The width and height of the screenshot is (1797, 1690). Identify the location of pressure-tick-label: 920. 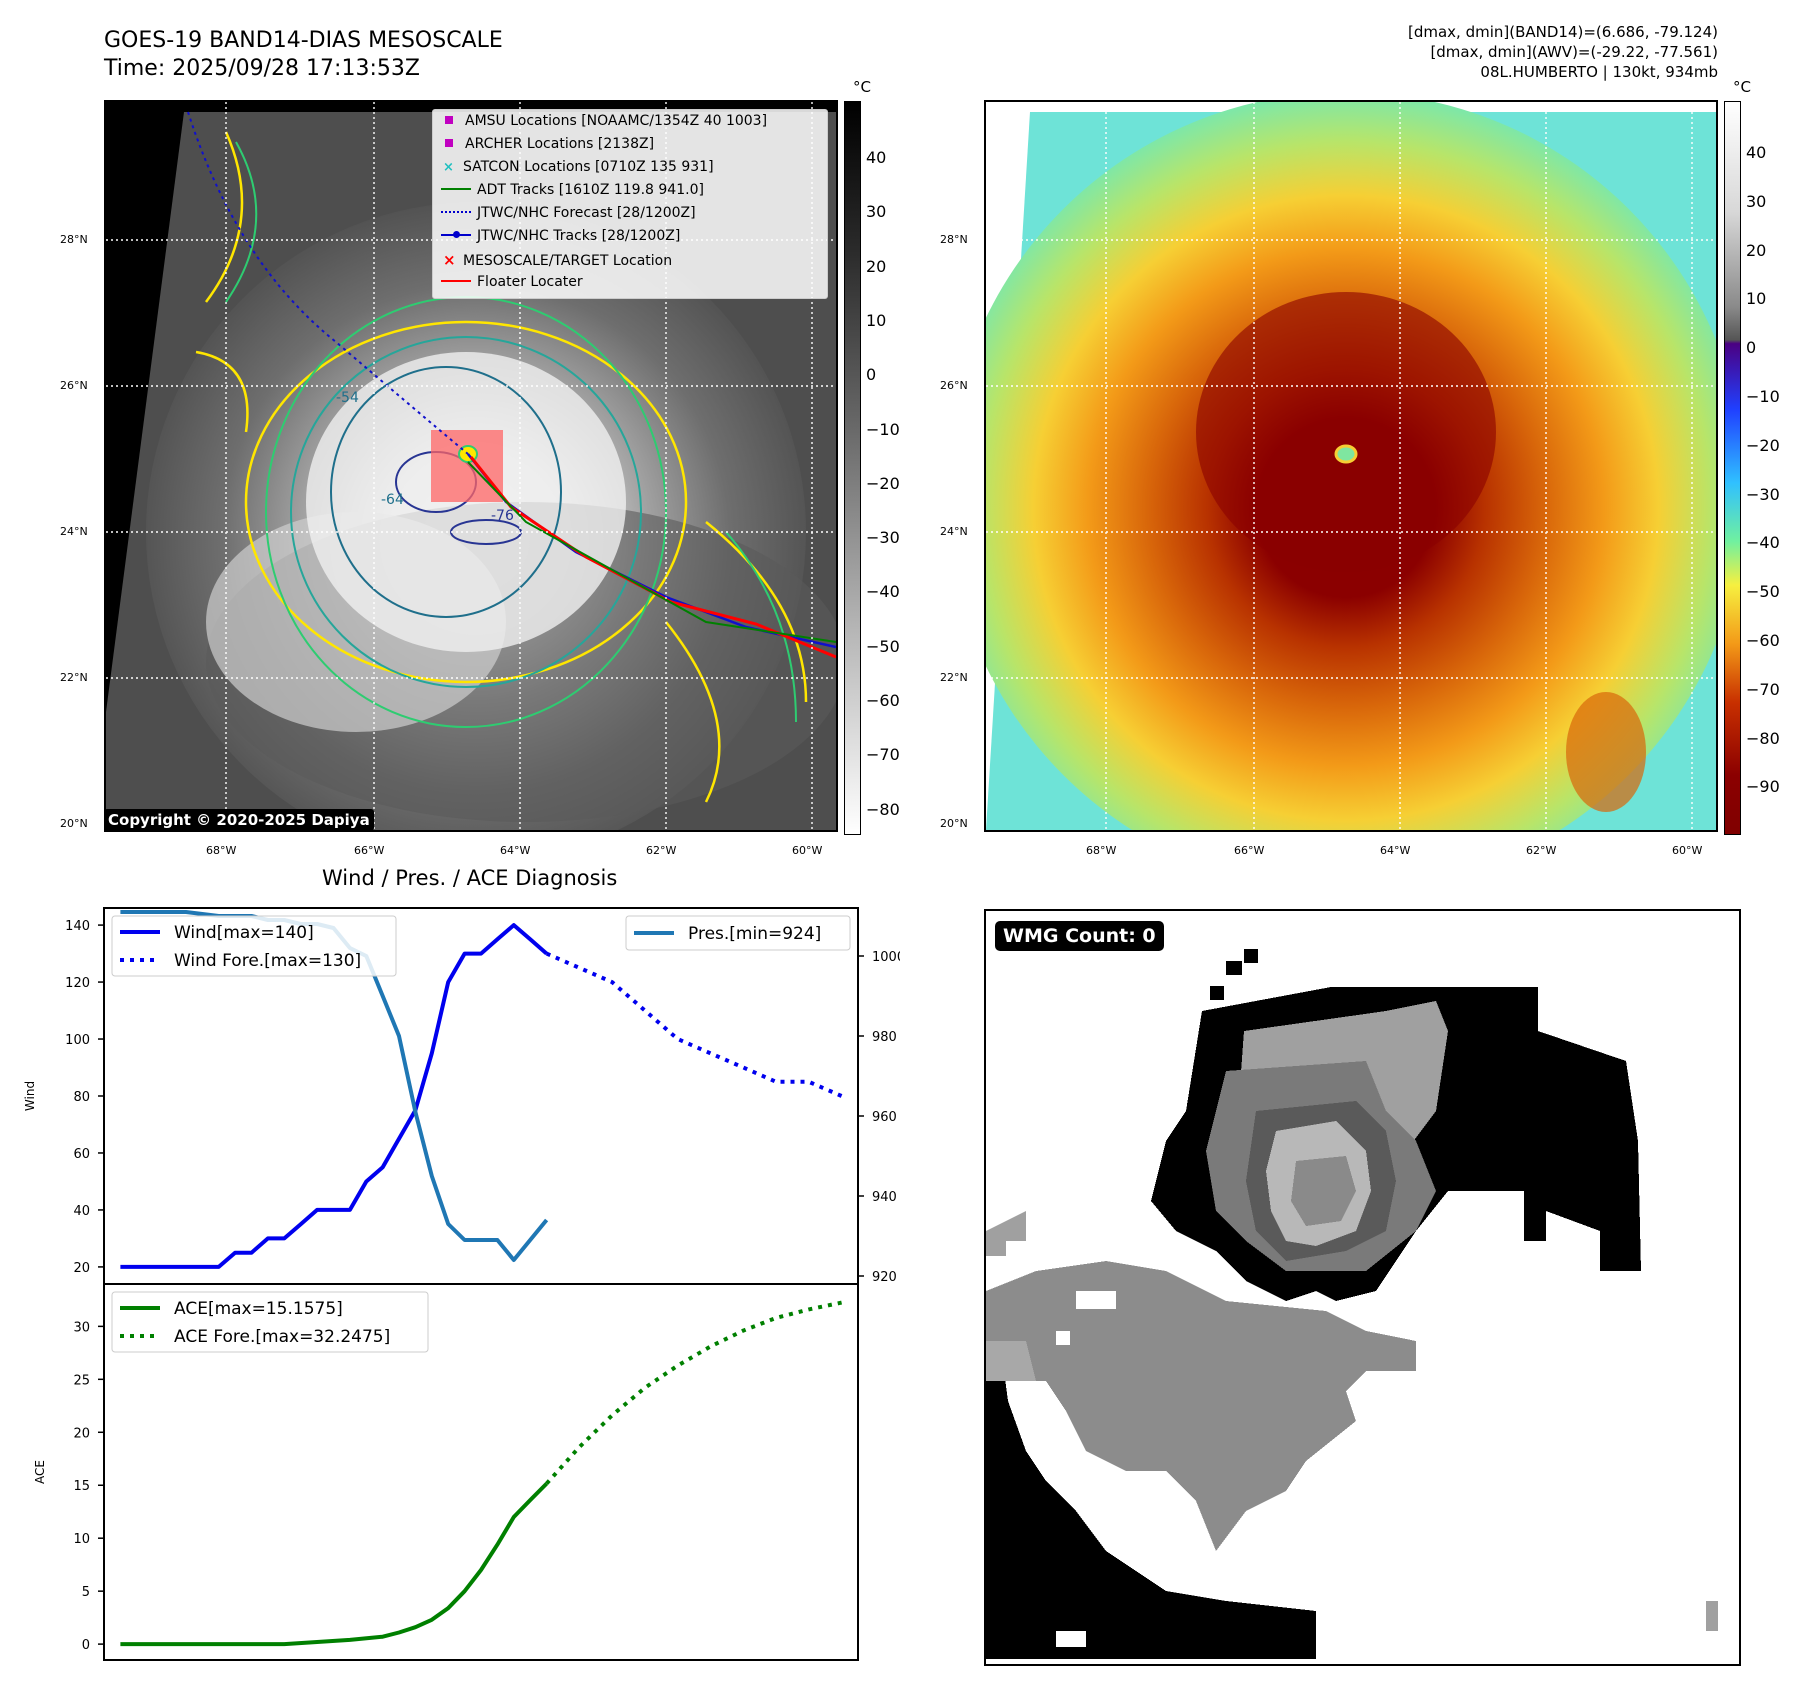
(884, 1277).